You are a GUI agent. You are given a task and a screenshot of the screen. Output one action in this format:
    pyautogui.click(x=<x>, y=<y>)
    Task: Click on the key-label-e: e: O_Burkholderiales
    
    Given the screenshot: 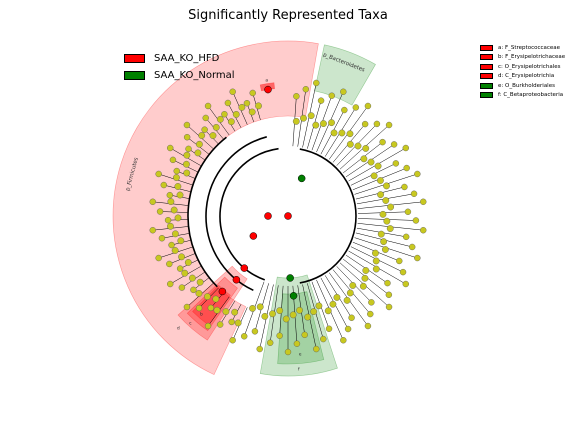 What is the action you would take?
    pyautogui.click(x=526, y=85)
    